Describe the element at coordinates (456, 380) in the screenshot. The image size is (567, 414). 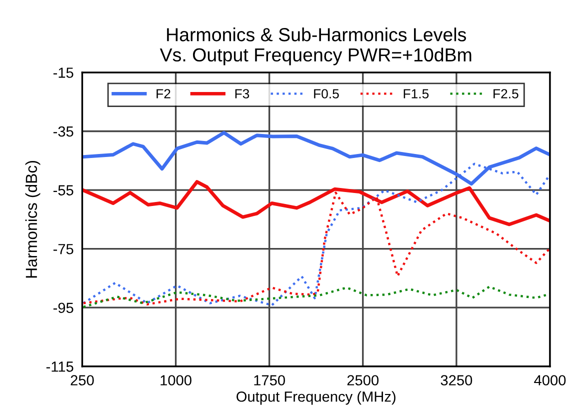
I see `x-tick-label: 3250` at that location.